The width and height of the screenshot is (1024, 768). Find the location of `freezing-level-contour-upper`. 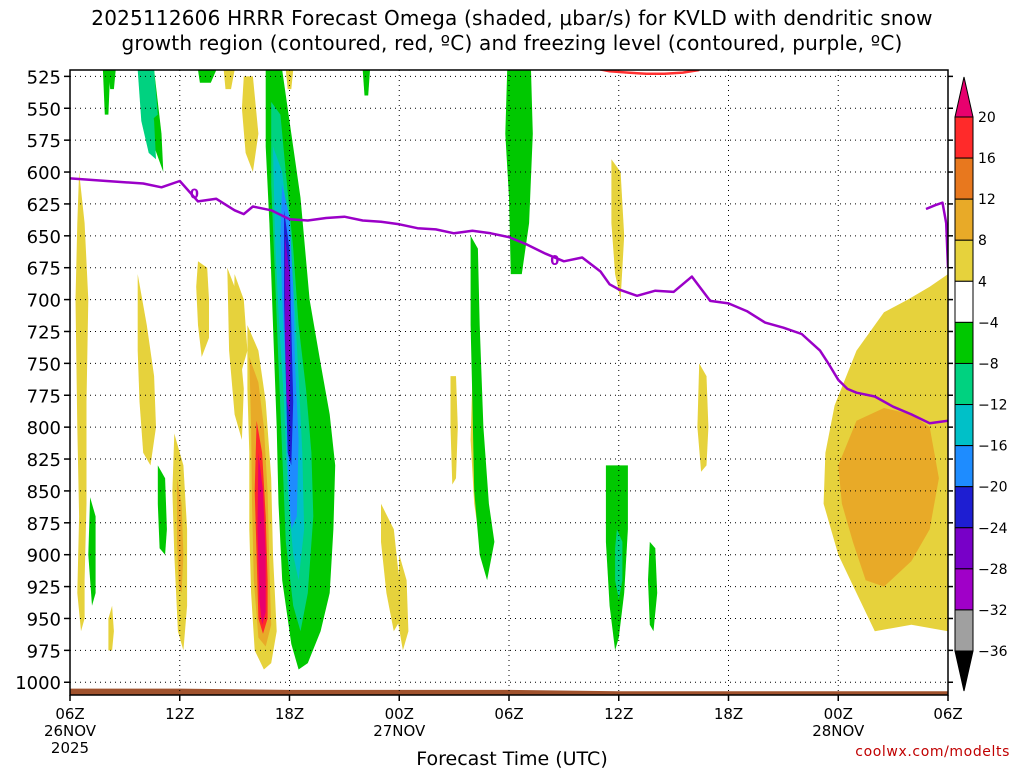

freezing-level-contour-upper is located at coordinates (936, 234).